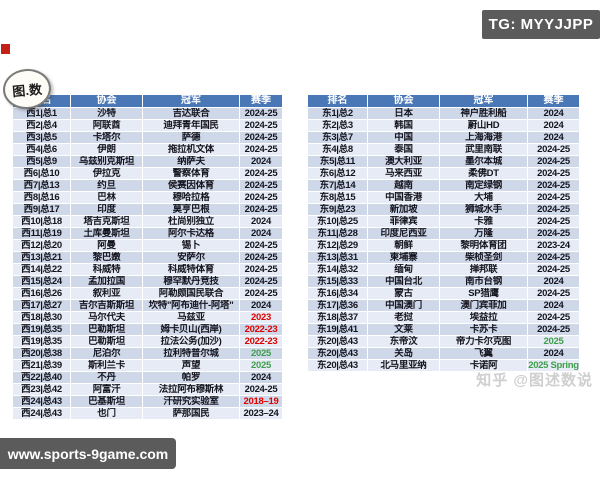 The image size is (600, 480). Describe the element at coordinates (337, 317) in the screenshot. I see `cell-rank: 东18|总37` at that location.